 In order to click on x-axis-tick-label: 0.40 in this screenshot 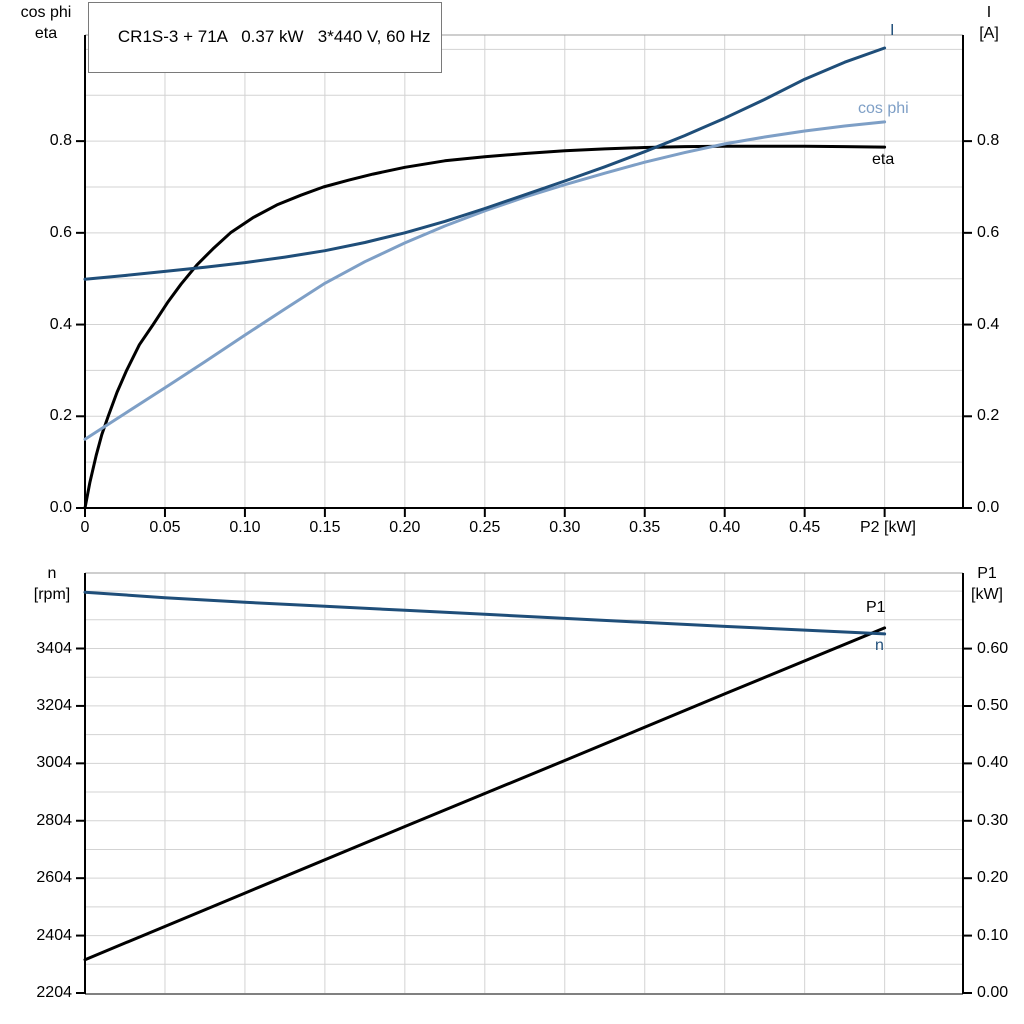, I will do `click(725, 527)`.